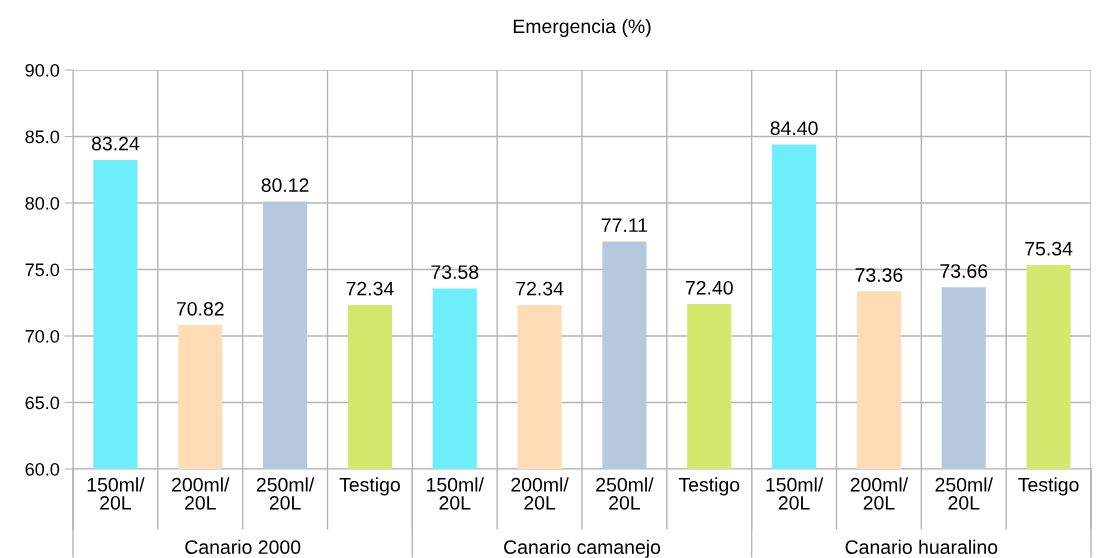 The image size is (1103, 558). I want to click on data-label: 72.40, so click(709, 287).